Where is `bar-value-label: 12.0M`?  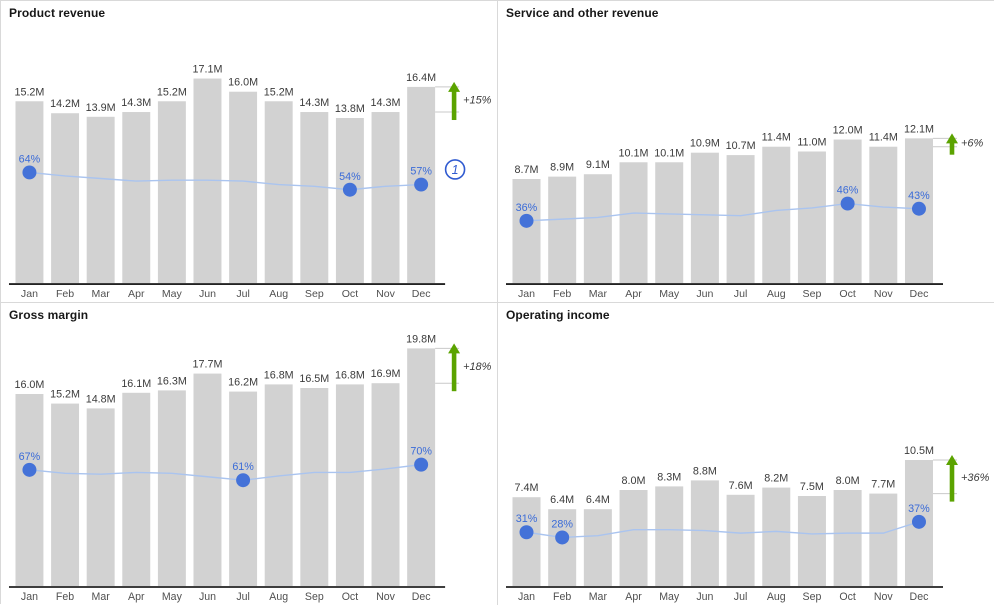
bar-value-label: 12.0M is located at coordinates (848, 131).